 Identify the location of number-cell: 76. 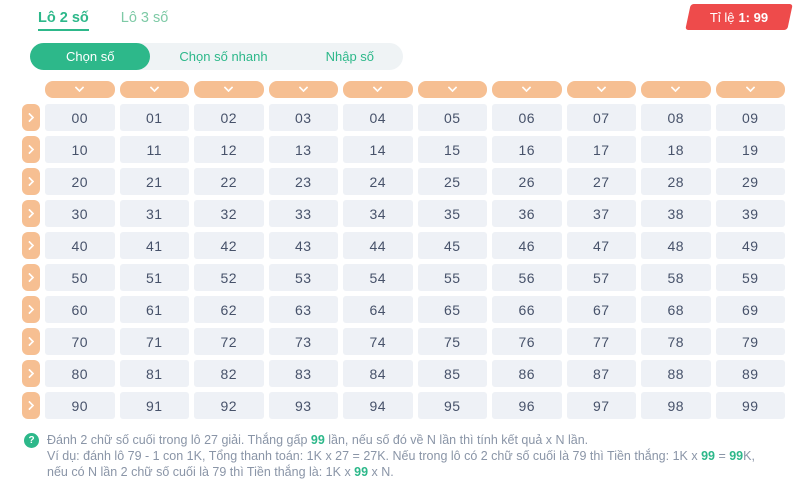
(527, 341).